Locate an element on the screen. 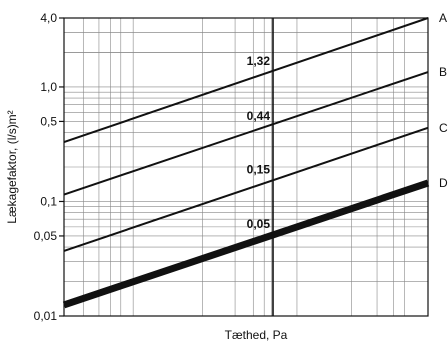  y-tick-label: 0,5 is located at coordinates (48, 121).